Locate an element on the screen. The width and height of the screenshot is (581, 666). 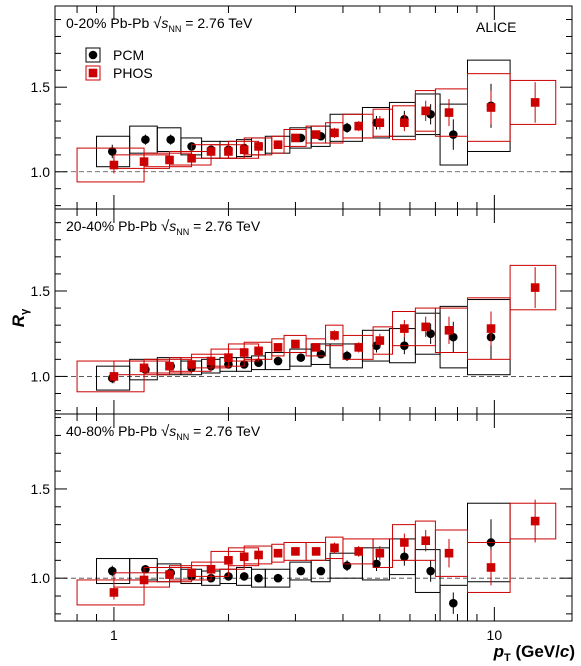
x-tick-label: 1 is located at coordinates (114, 635).